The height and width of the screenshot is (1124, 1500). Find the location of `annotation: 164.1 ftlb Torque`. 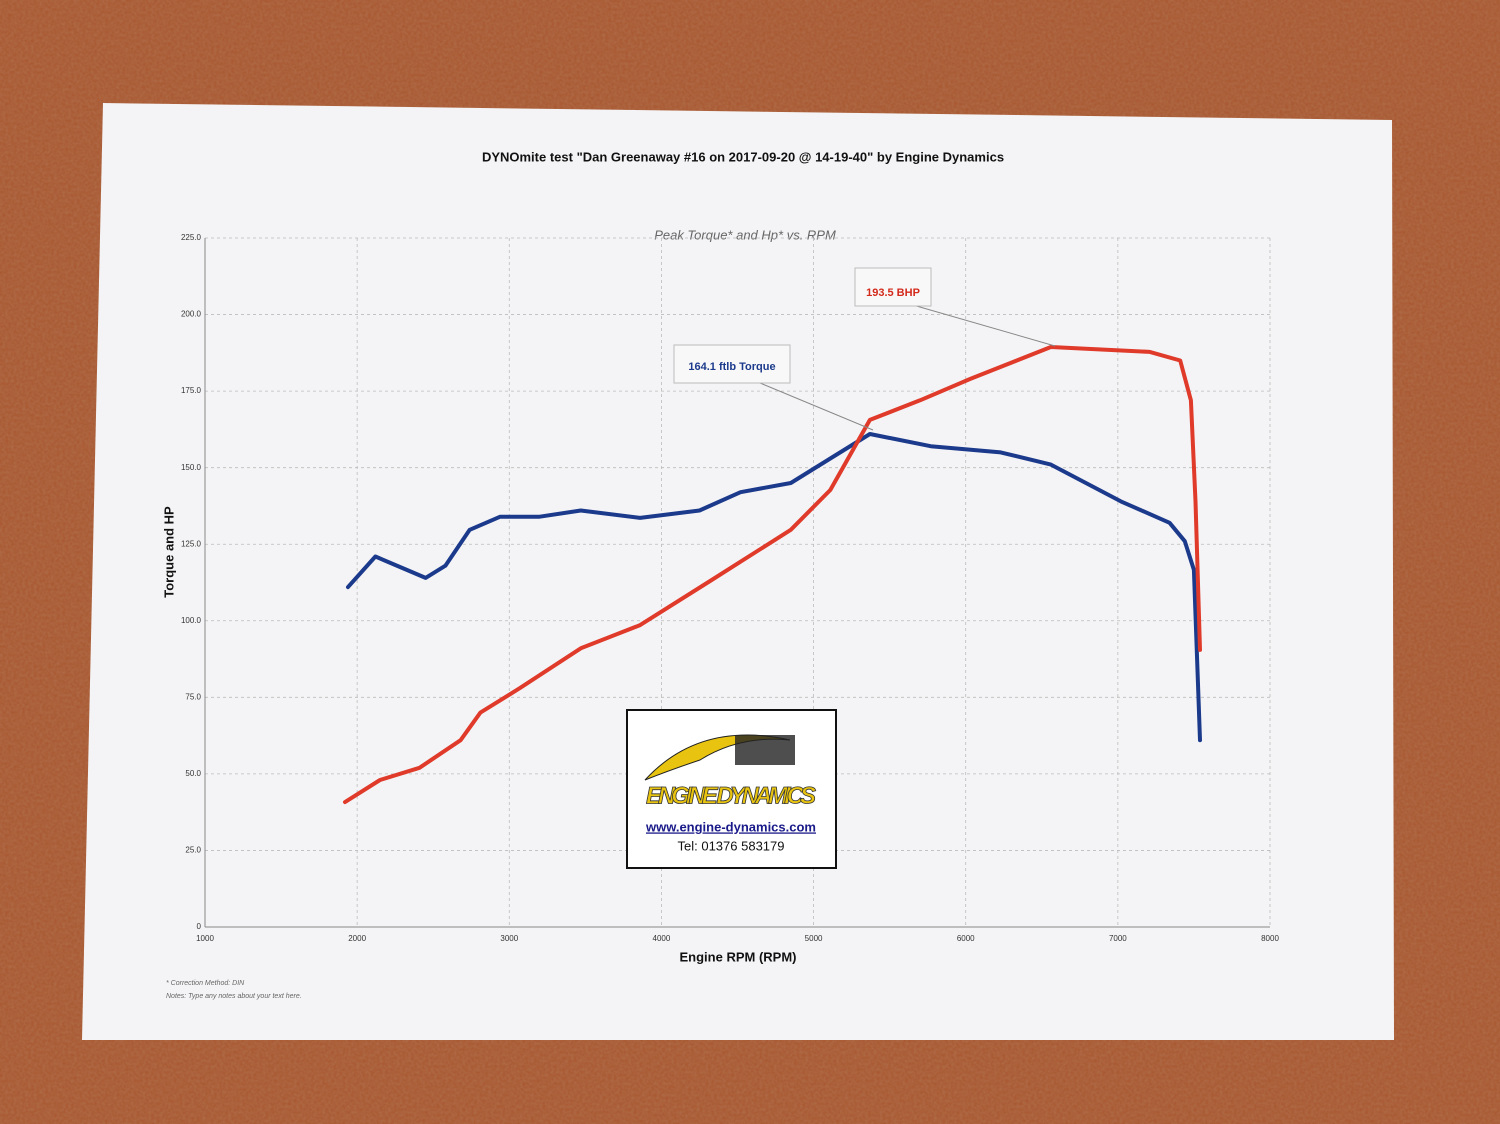

annotation: 164.1 ftlb Torque is located at coordinates (731, 367).